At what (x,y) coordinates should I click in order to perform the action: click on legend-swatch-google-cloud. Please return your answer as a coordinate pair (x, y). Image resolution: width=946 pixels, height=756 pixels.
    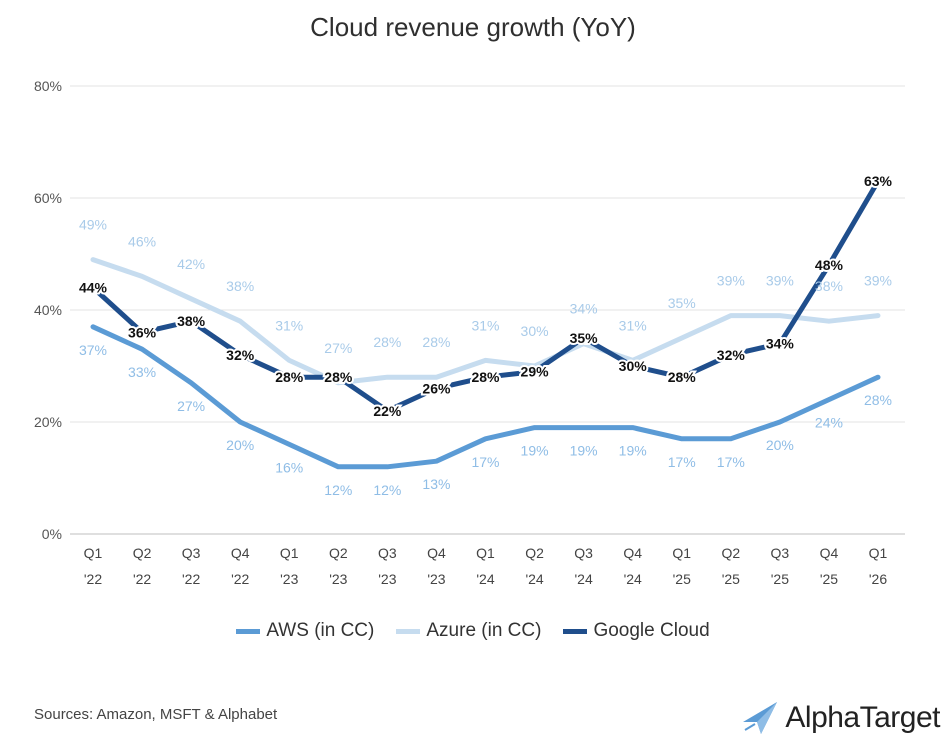
    Looking at the image, I should click on (575, 631).